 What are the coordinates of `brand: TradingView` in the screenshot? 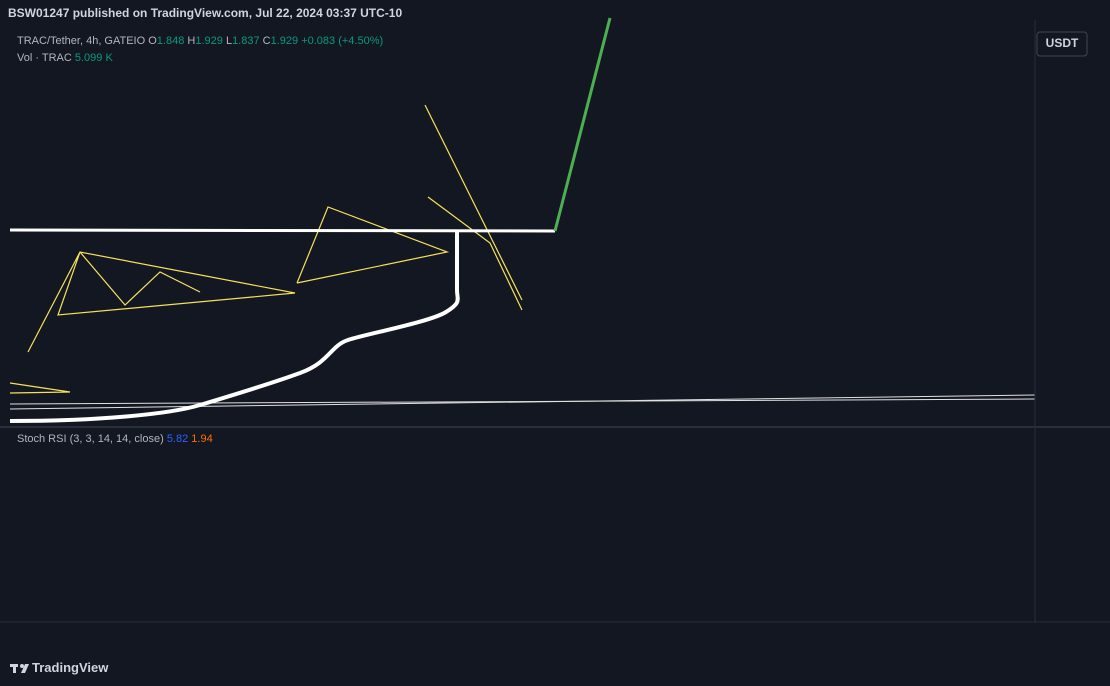 It's located at (70, 667).